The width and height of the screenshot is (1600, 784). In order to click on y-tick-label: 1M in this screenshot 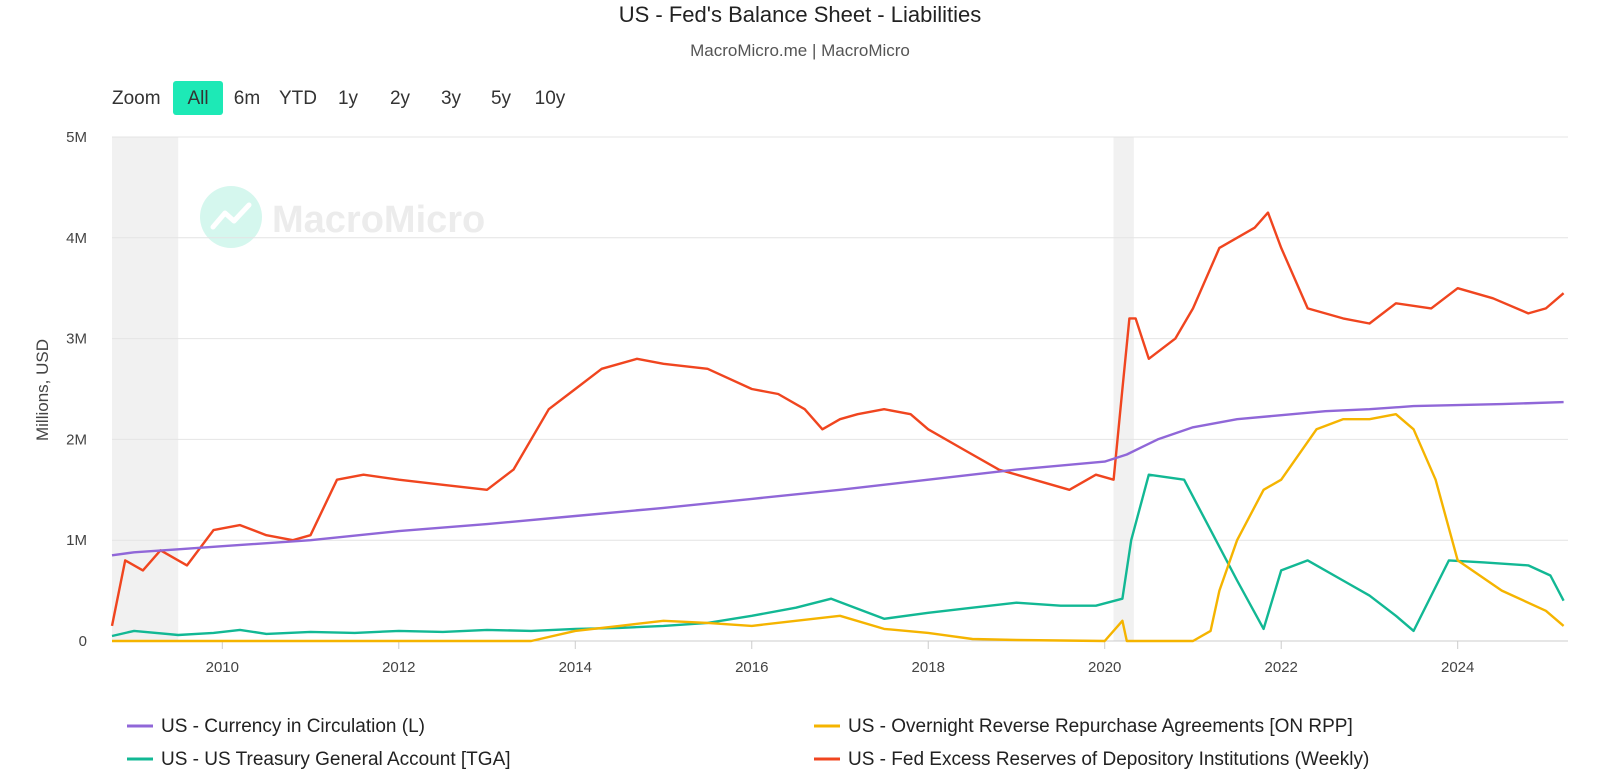, I will do `click(76, 540)`.